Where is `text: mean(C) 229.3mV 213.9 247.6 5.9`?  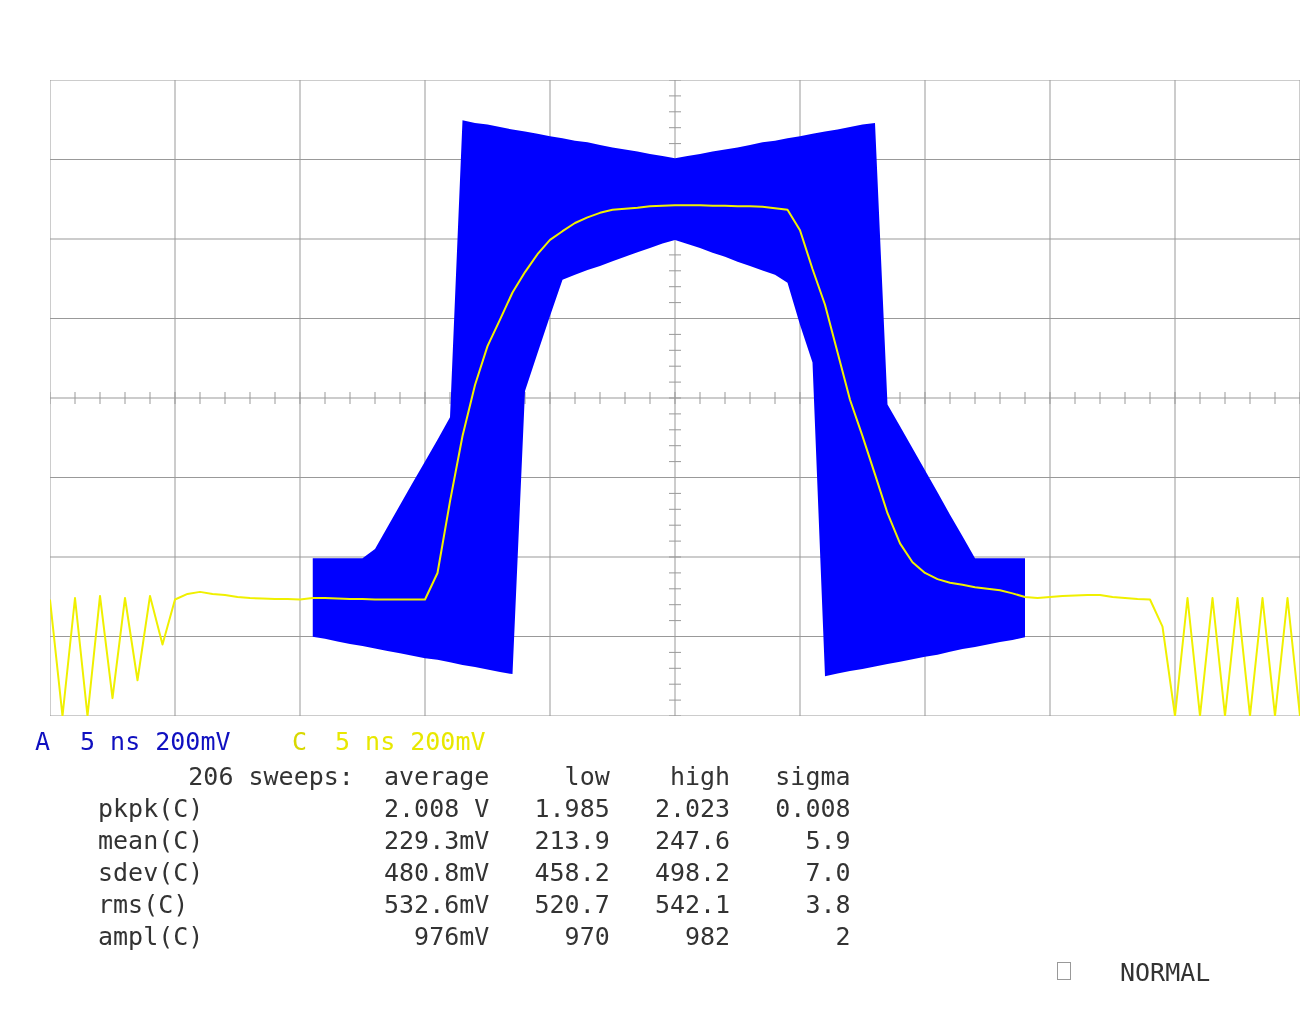
text: mean(C) 229.3mV 213.9 247.6 5.9 is located at coordinates (474, 841).